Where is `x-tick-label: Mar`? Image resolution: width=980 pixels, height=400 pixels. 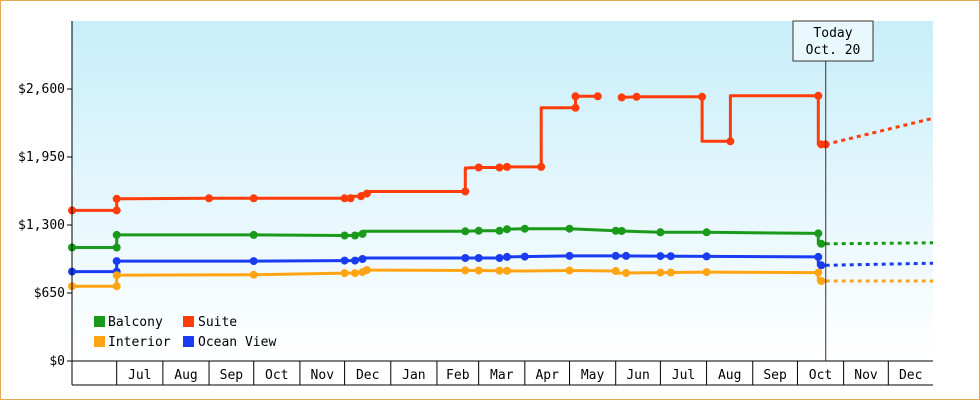 x-tick-label: Mar is located at coordinates (502, 375).